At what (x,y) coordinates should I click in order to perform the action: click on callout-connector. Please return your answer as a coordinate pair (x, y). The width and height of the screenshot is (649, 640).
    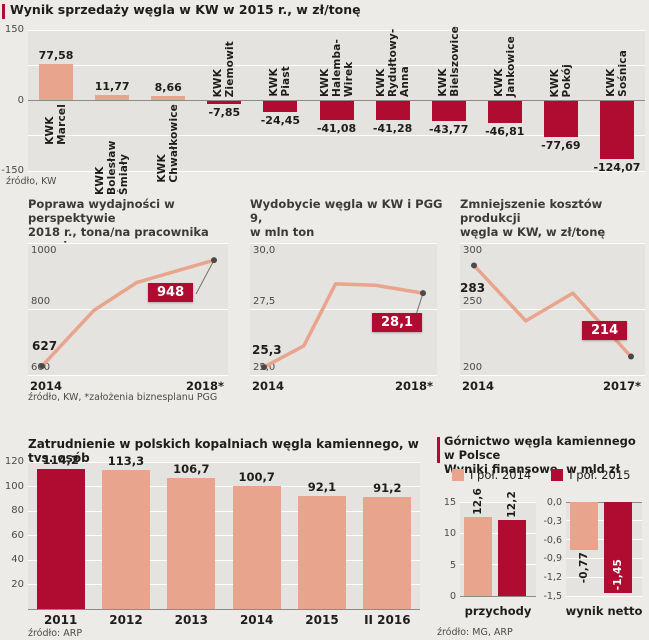
    Looking at the image, I should click on (419, 304).